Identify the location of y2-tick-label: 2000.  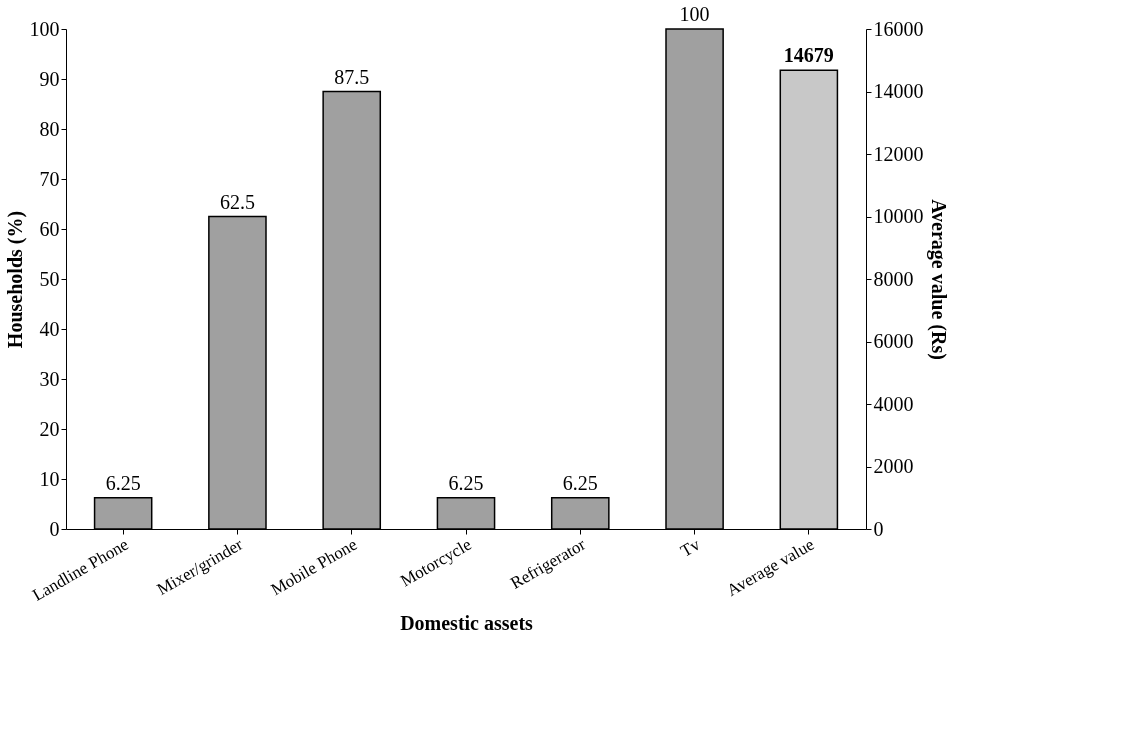
(893, 466).